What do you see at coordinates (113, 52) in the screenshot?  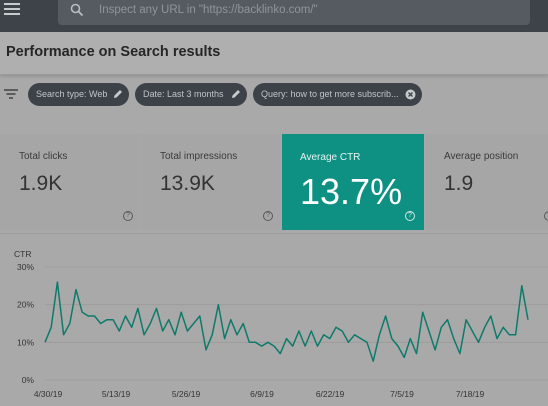 I see `page-title: Performance on Search results` at bounding box center [113, 52].